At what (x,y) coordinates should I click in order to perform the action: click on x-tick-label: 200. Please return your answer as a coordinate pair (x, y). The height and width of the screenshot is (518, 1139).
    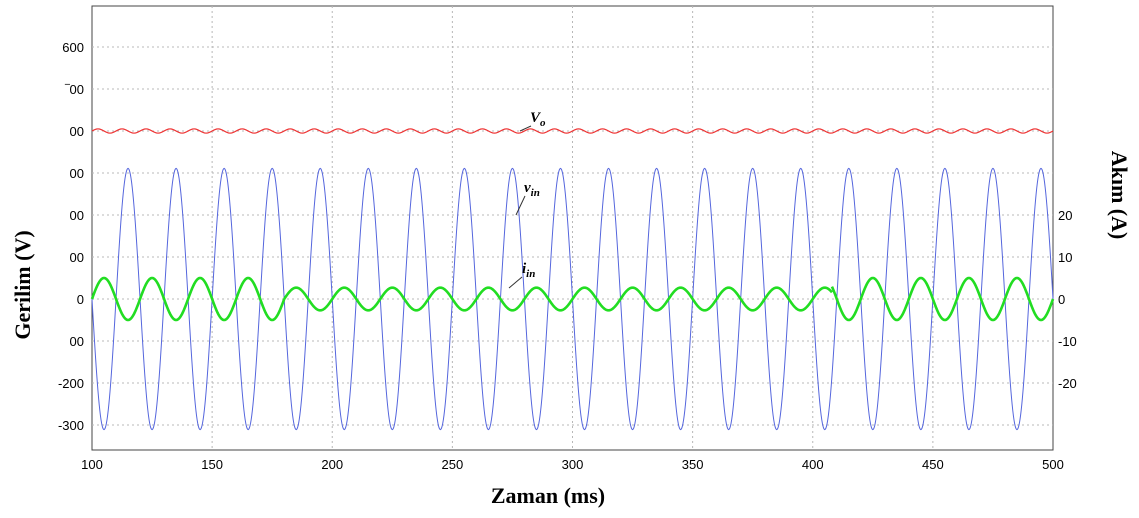
    Looking at the image, I should click on (332, 464).